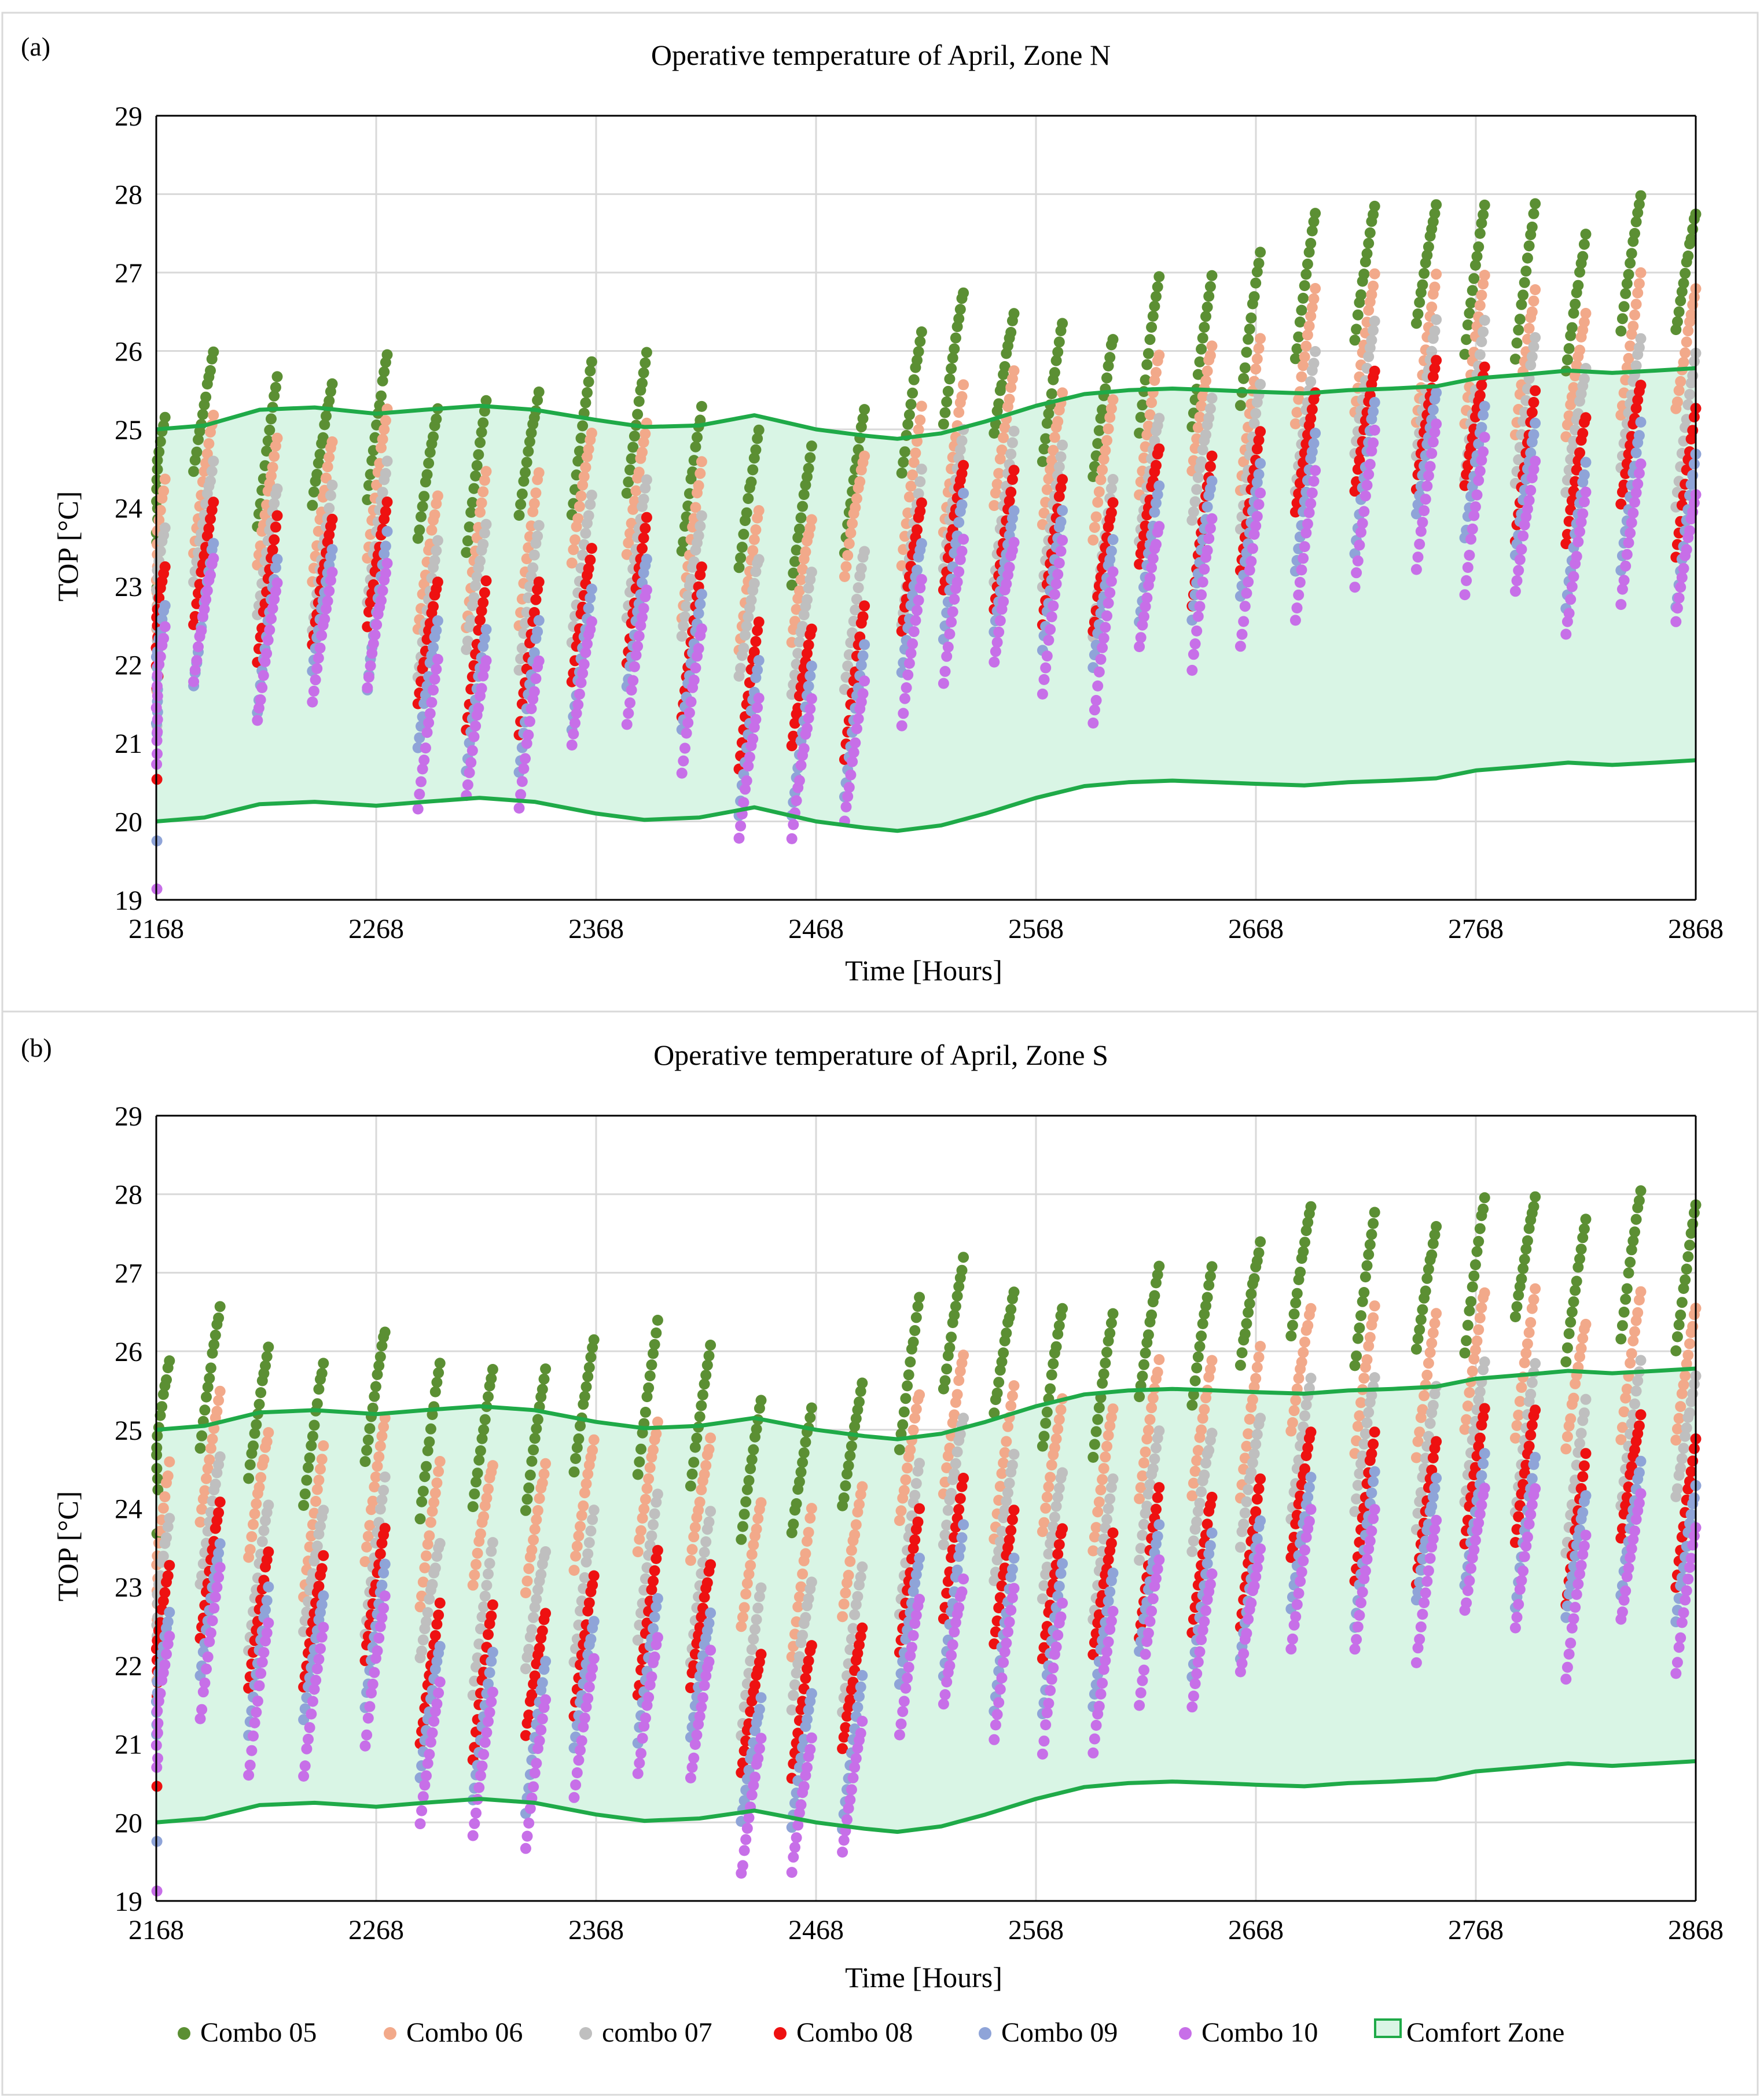 Image resolution: width=1760 pixels, height=2100 pixels. Describe the element at coordinates (816, 929) in the screenshot. I see `x-tick-label: 2468` at that location.